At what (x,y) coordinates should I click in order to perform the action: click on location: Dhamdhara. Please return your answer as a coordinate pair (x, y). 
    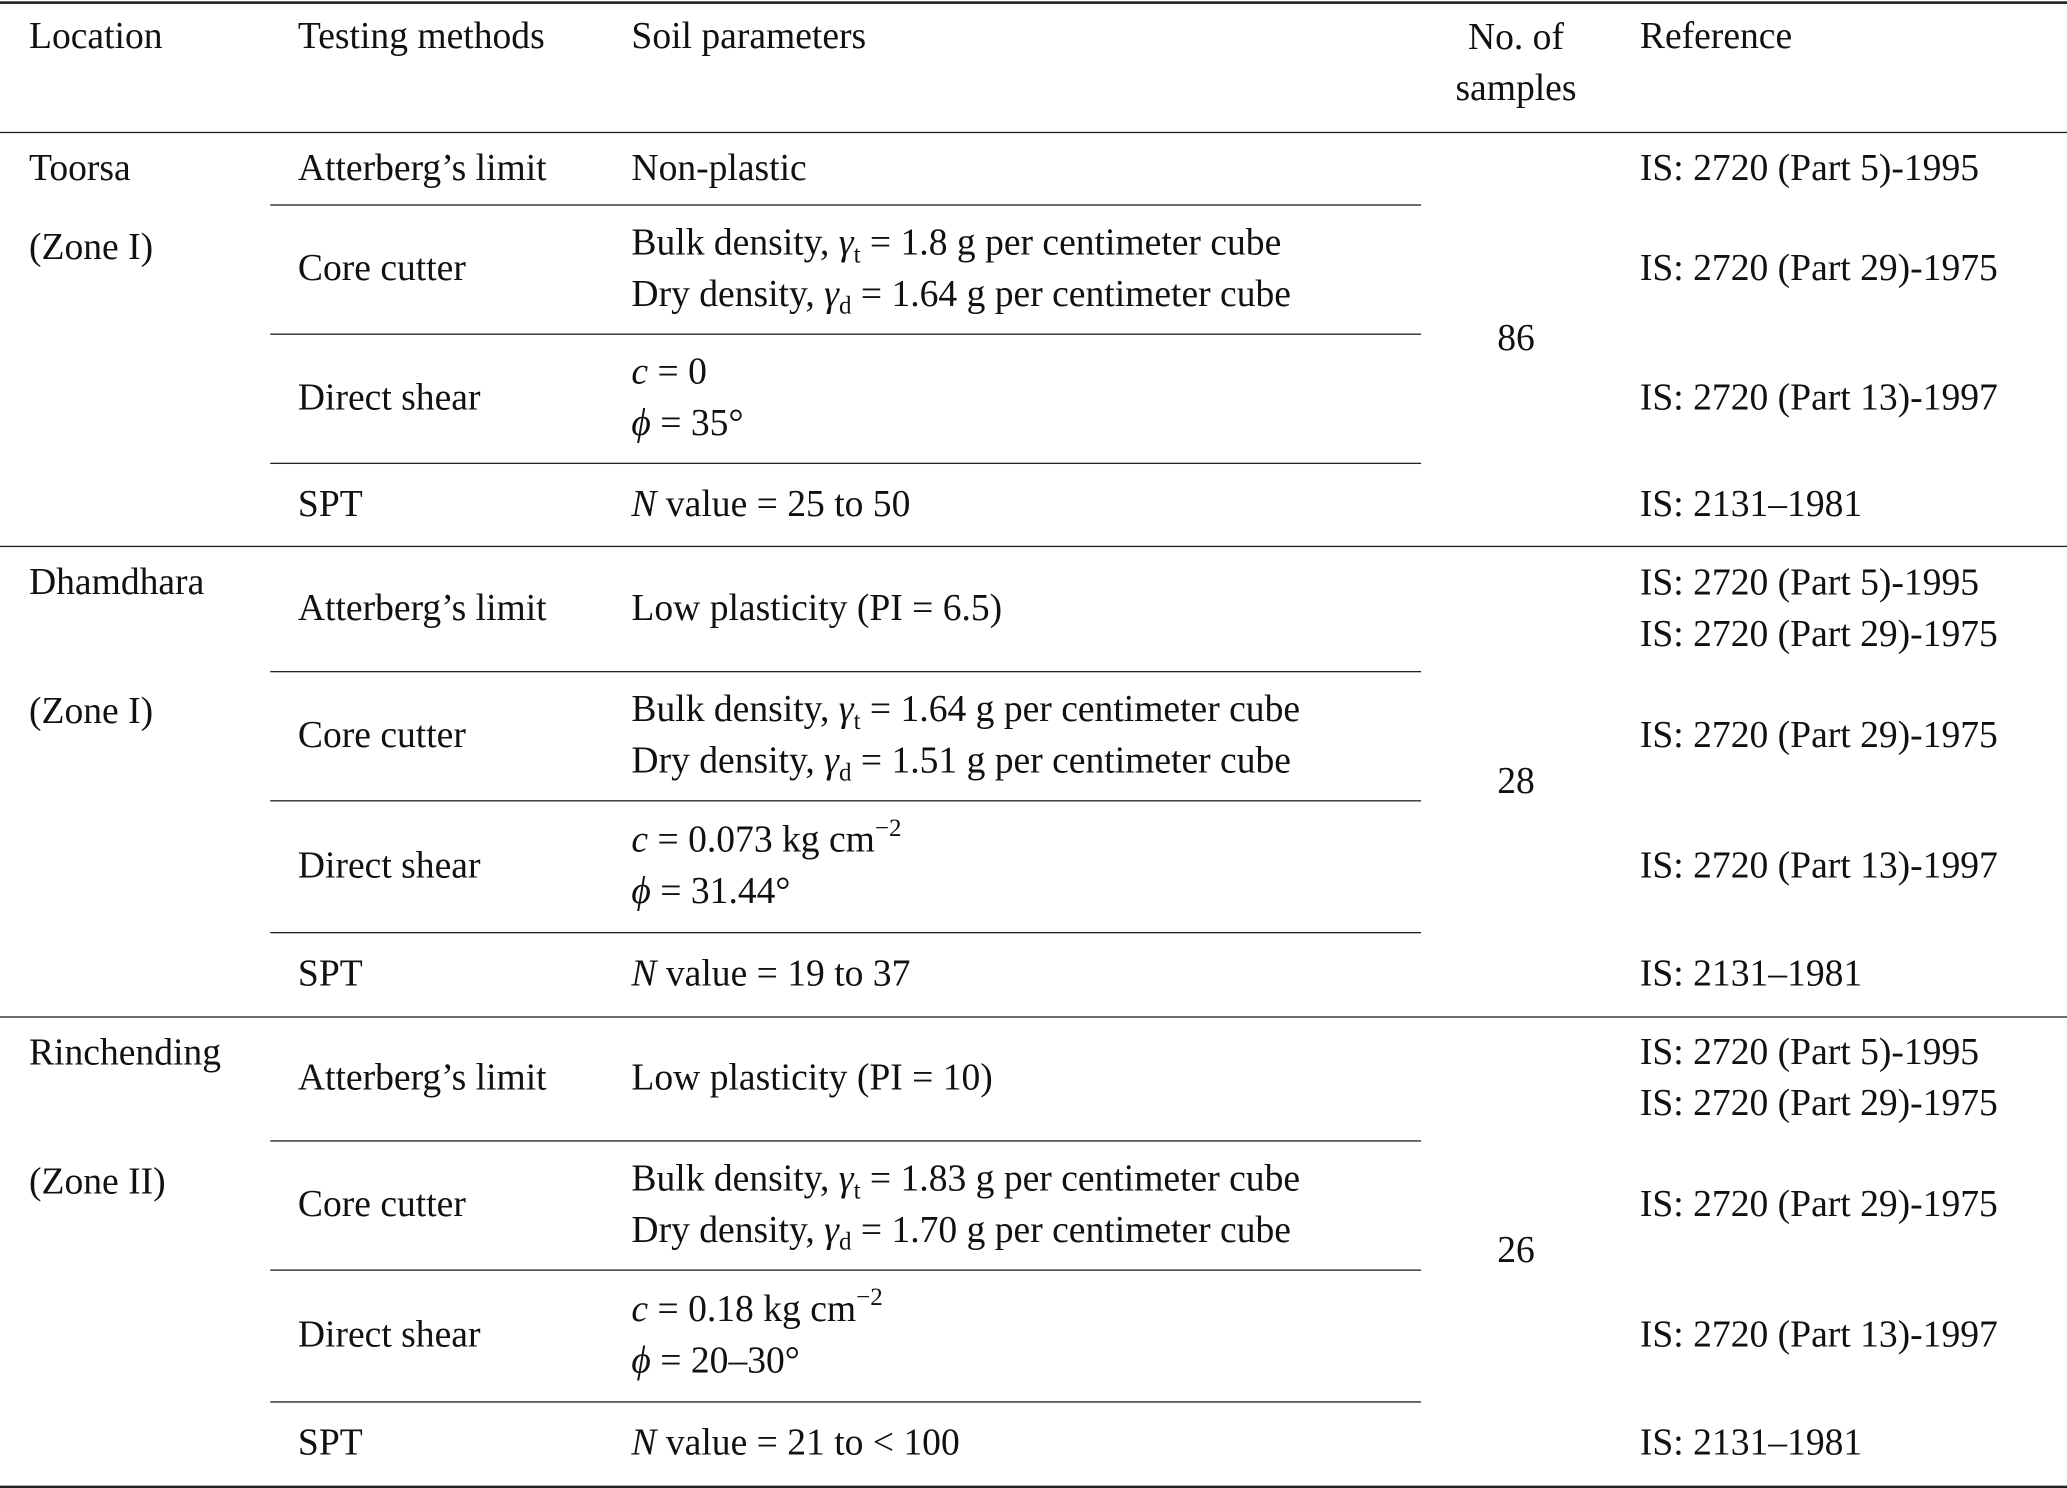
    Looking at the image, I should click on (117, 583).